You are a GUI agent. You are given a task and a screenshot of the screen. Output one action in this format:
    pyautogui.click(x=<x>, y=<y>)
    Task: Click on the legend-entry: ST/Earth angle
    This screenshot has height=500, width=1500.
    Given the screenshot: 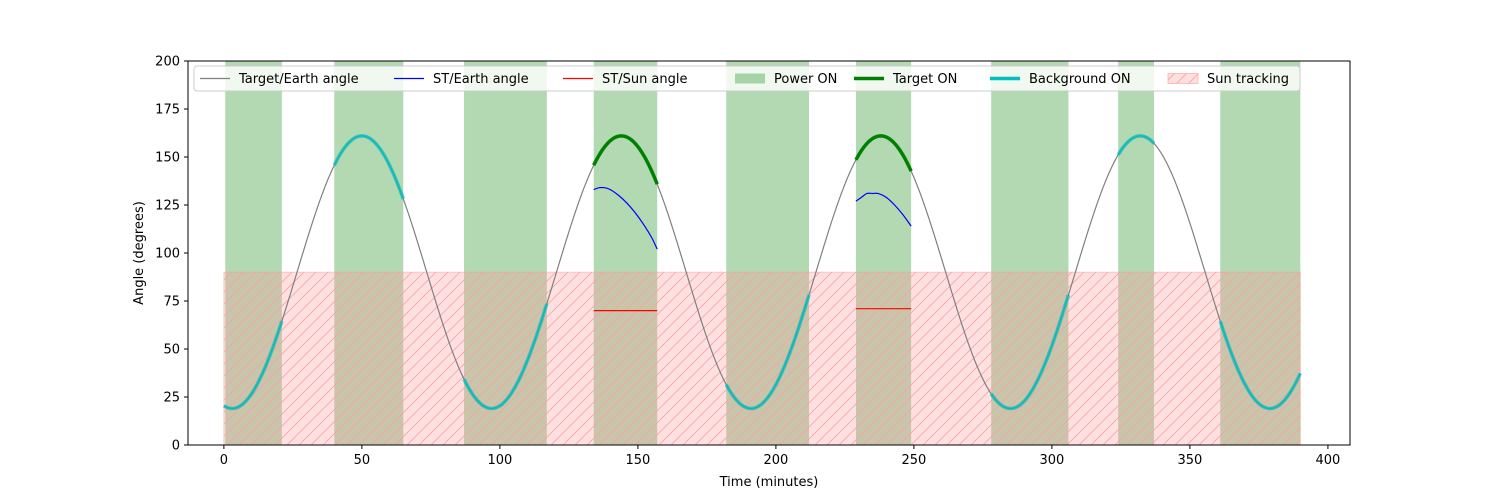 What is the action you would take?
    pyautogui.click(x=461, y=79)
    